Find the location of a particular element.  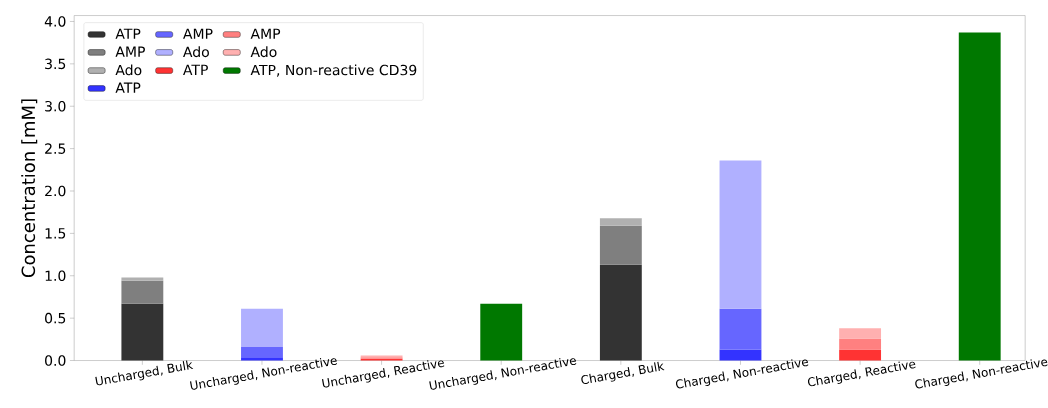

x-tick-label: Charged, Reactive is located at coordinates (861, 374).